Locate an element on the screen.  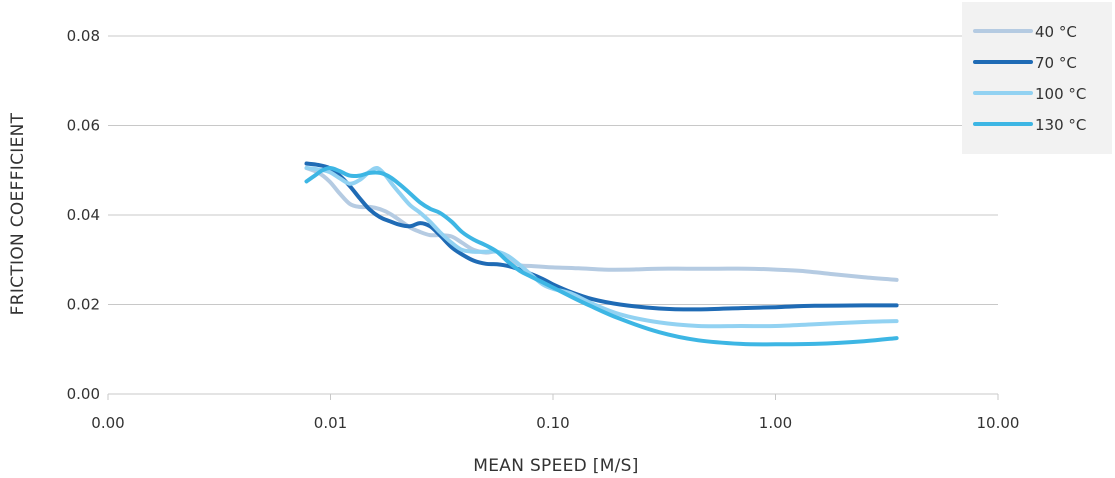
x-tick-label: 1.00 is located at coordinates (775, 423).